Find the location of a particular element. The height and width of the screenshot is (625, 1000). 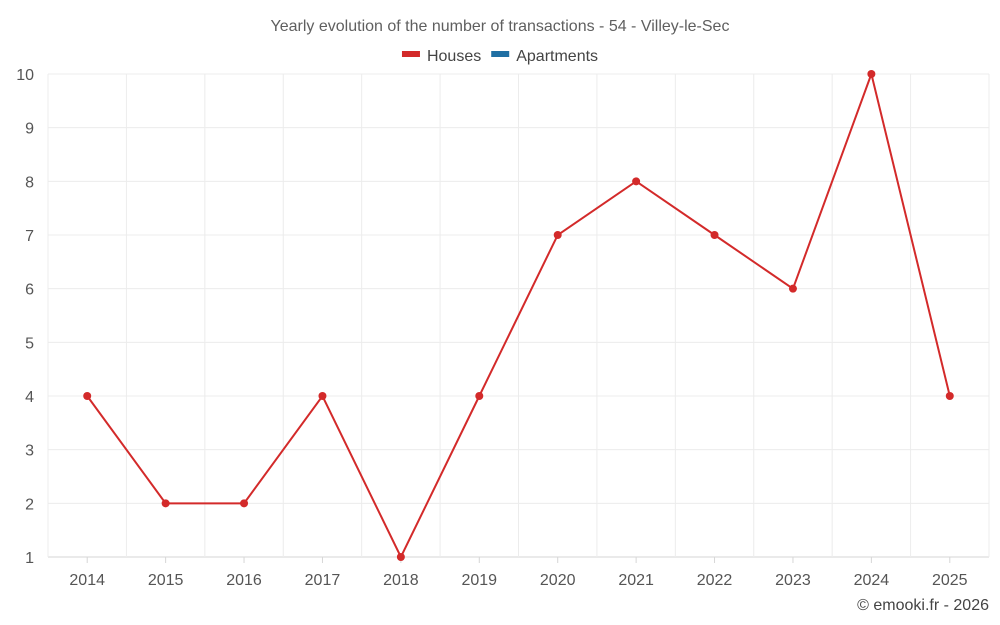

x-tick-label: 2015 is located at coordinates (166, 580).